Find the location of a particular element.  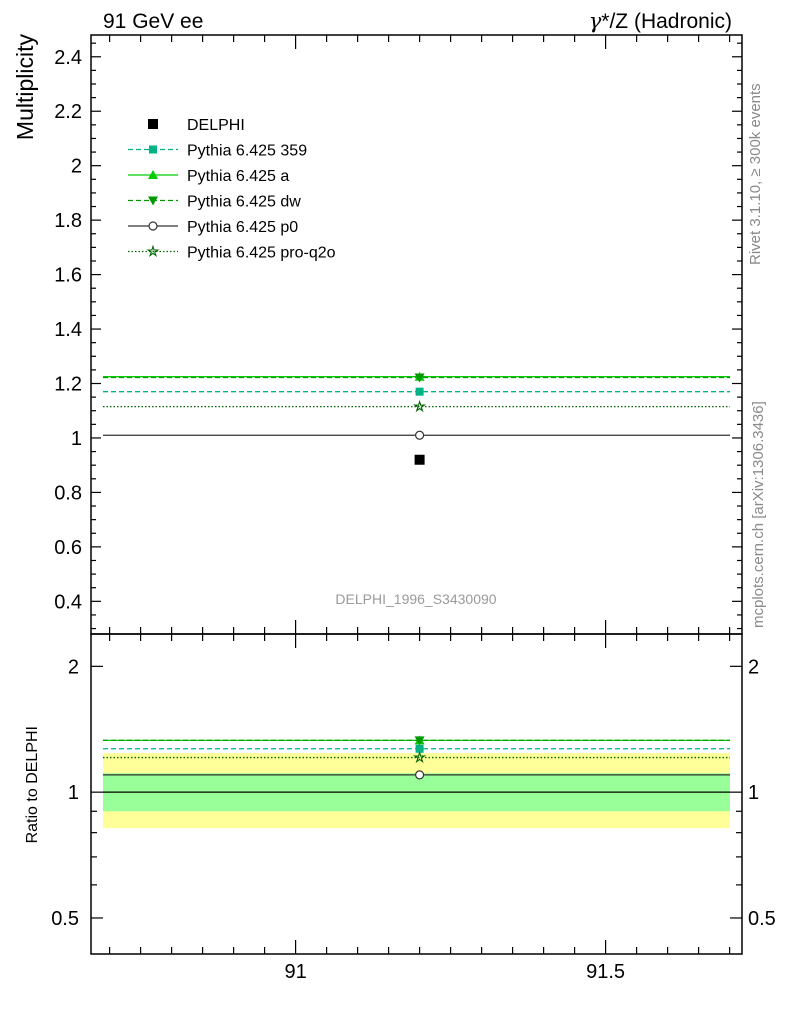

legend-marker-delphi is located at coordinates (153, 124).